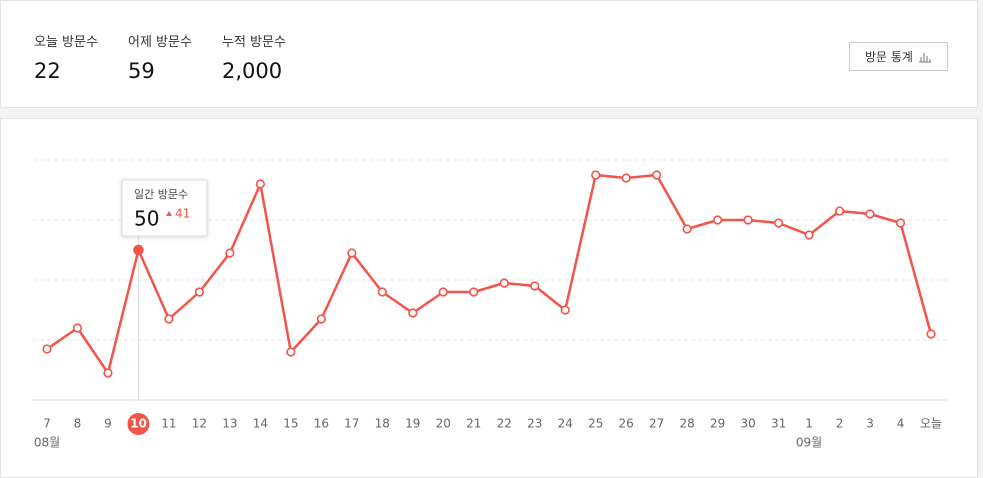 The image size is (983, 478). Describe the element at coordinates (146, 219) in the screenshot. I see `tooltip-value: 50` at that location.